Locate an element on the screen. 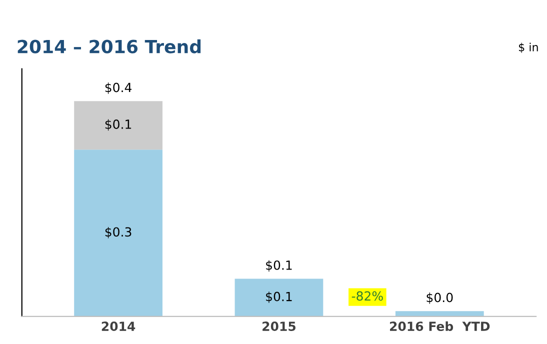 This screenshot has width=547, height=344. chart-title: 2014 – 2016 Trend is located at coordinates (109, 46).